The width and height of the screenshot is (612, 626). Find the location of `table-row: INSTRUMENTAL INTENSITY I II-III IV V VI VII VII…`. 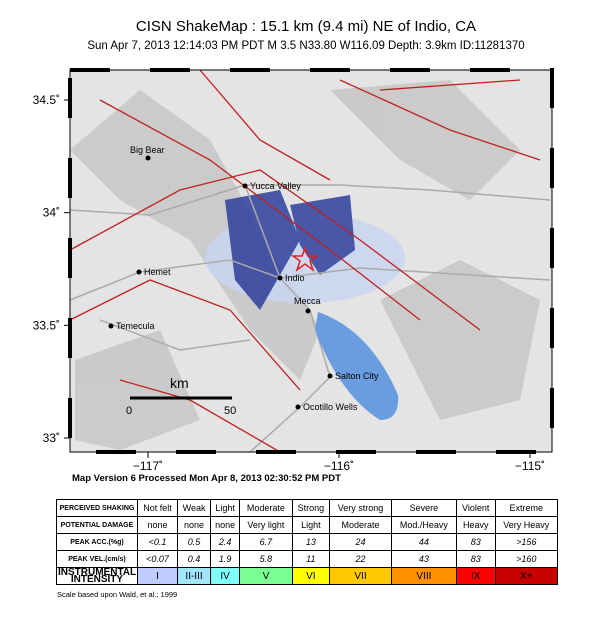

table-row: INSTRUMENTAL INTENSITY I II-III IV V VI VII VII… is located at coordinates (307, 576).